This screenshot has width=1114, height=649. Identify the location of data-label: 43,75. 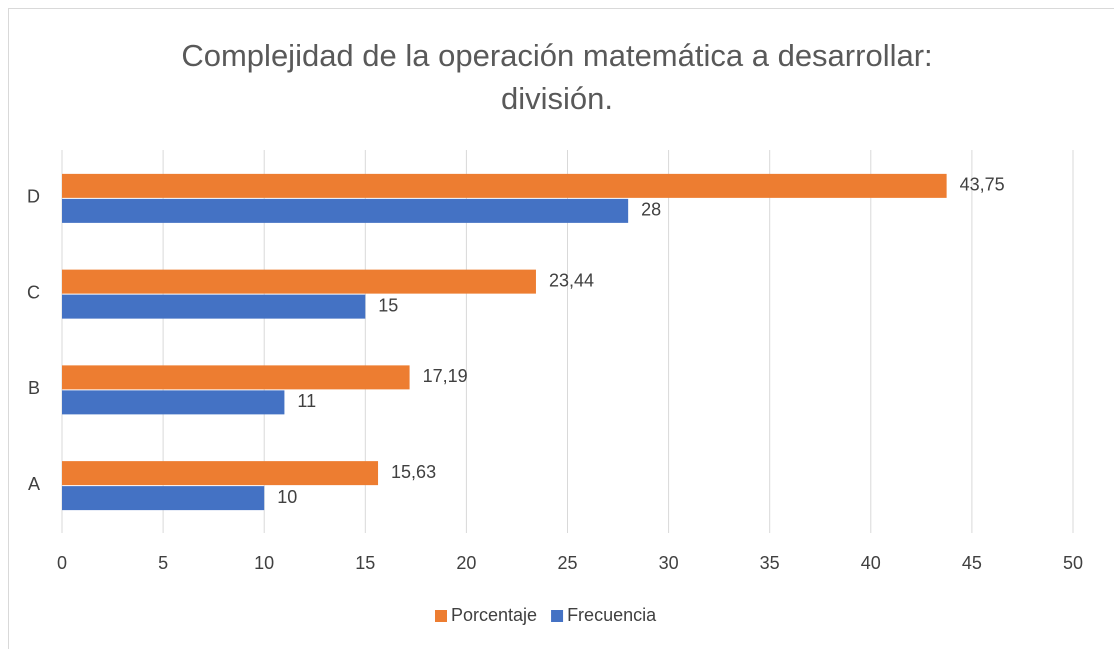
(982, 185).